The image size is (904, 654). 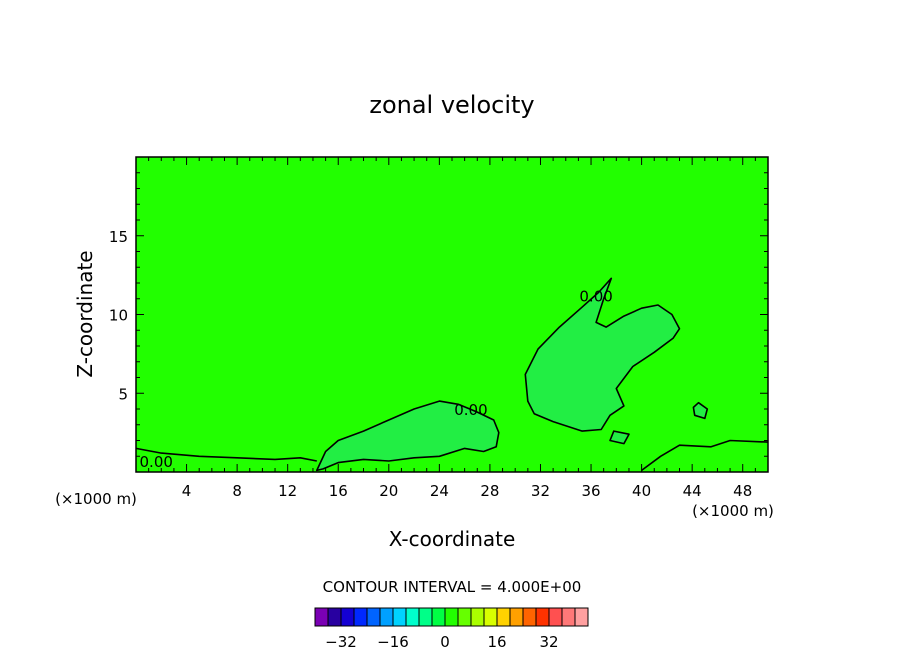 What do you see at coordinates (123, 394) in the screenshot?
I see `y-tick-label: 5` at bounding box center [123, 394].